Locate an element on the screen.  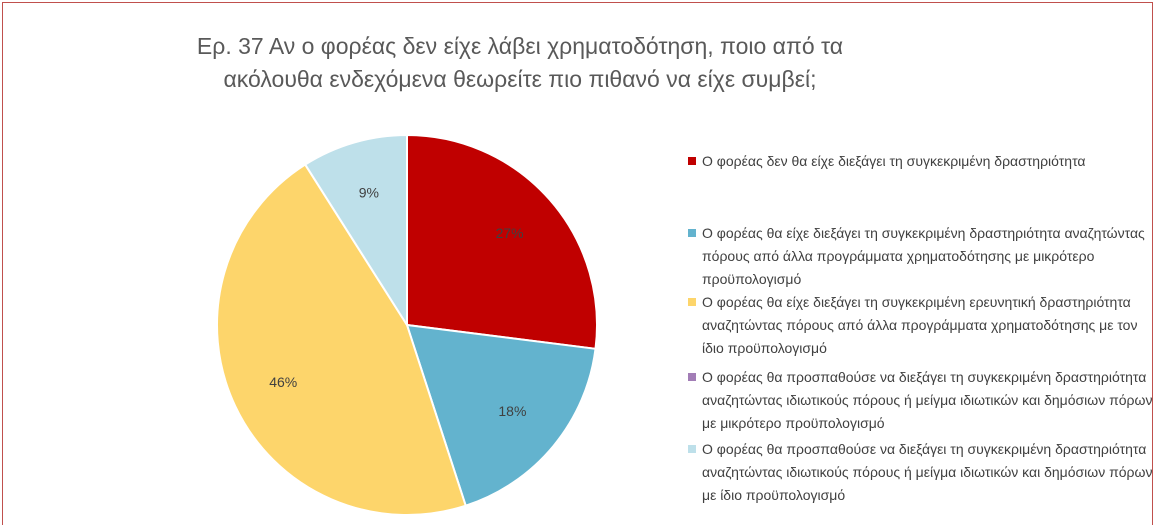
data-label: 18% is located at coordinates (512, 411).